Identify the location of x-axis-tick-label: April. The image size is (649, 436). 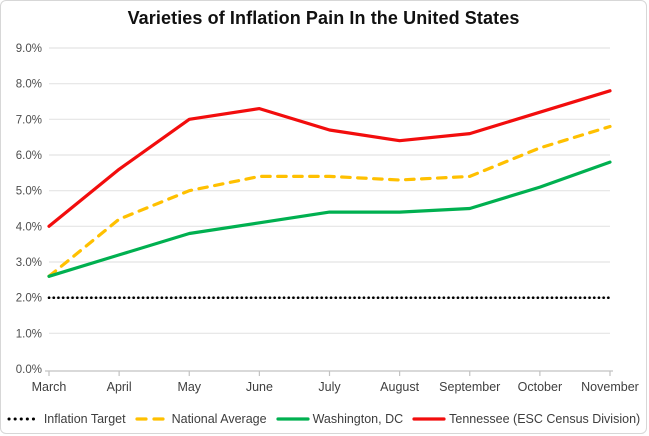
(119, 387).